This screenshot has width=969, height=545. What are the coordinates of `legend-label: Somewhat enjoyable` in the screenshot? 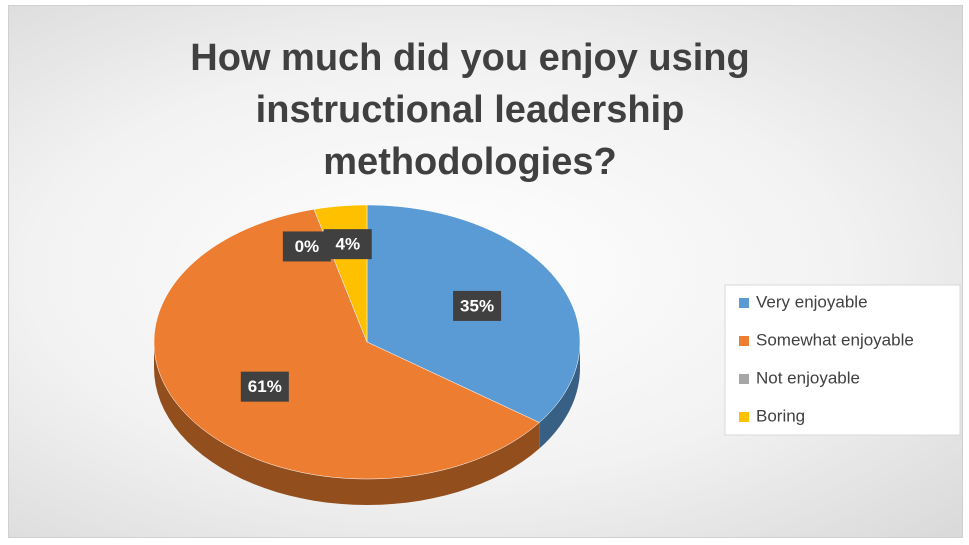 It's located at (835, 339).